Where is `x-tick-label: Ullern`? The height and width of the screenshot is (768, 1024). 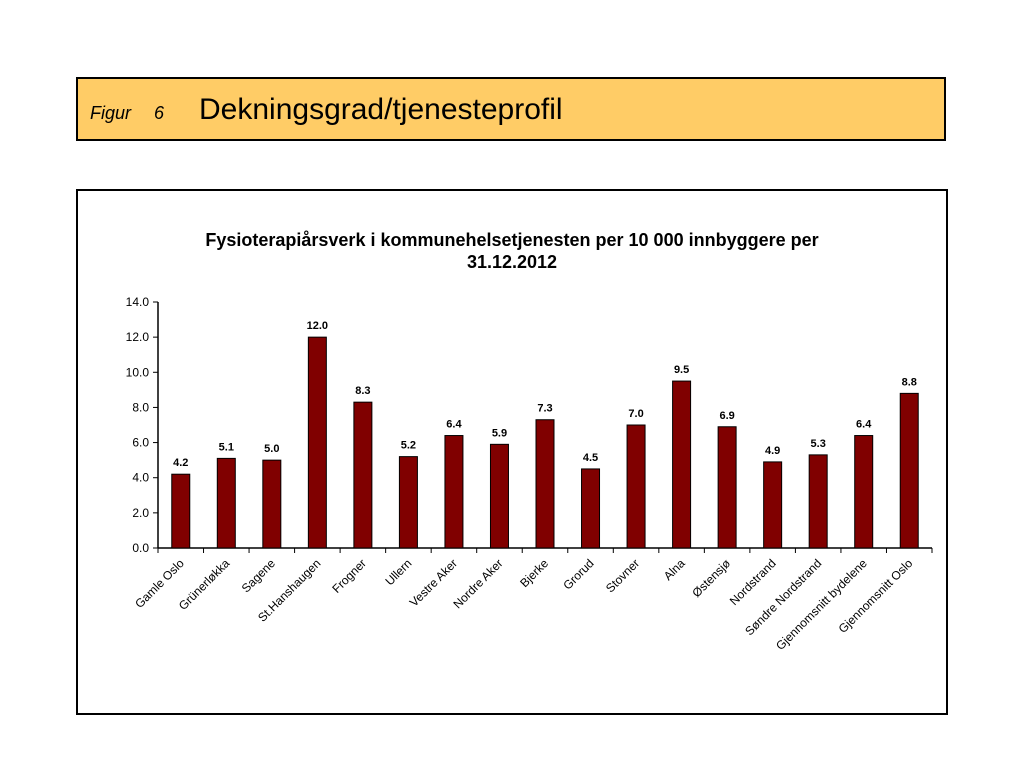 x-tick-label: Ullern is located at coordinates (398, 572).